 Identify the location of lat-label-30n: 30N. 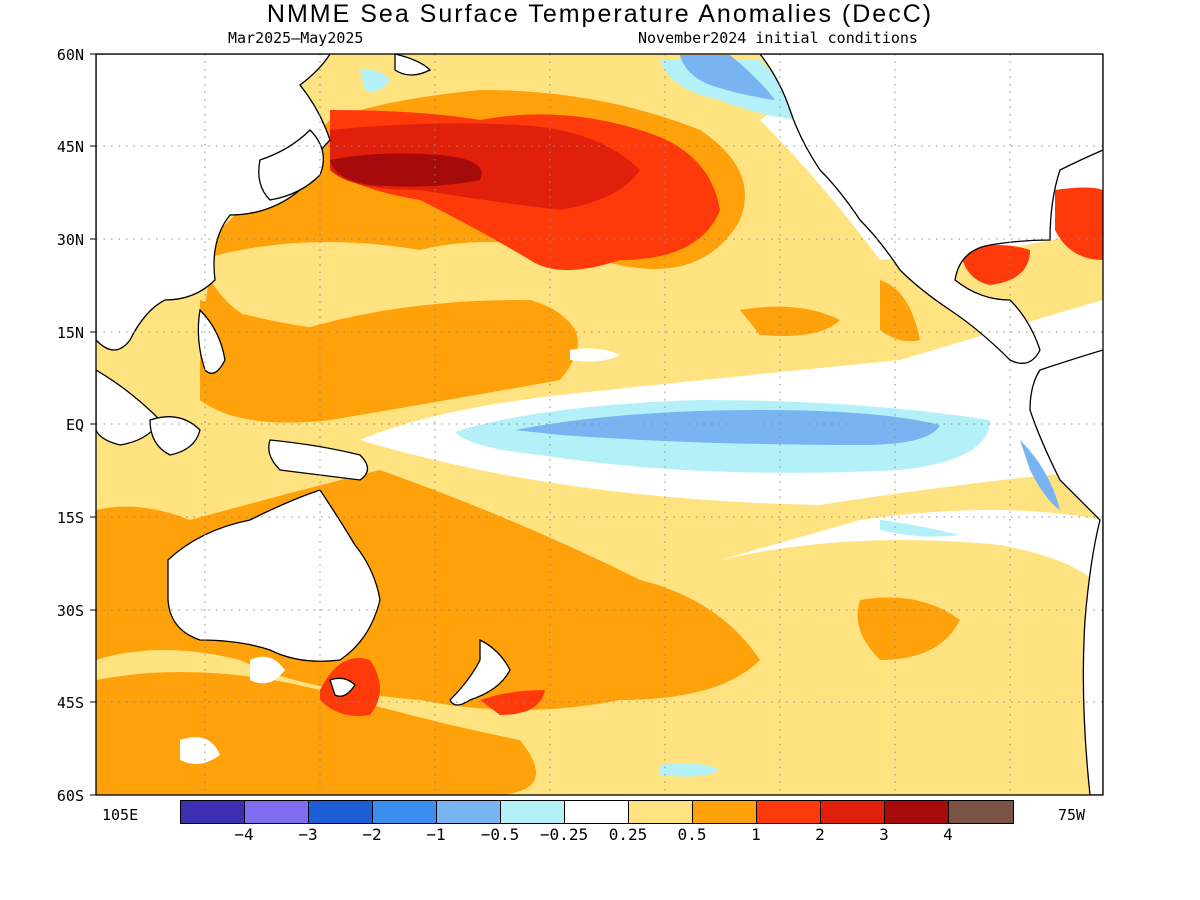
(70, 240).